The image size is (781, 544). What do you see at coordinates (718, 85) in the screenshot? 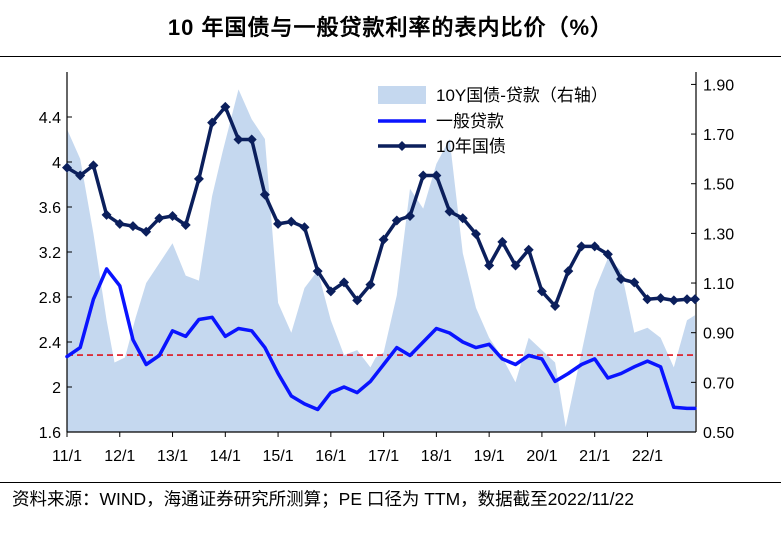
I see `right-tick-label: 1.90` at bounding box center [718, 85].